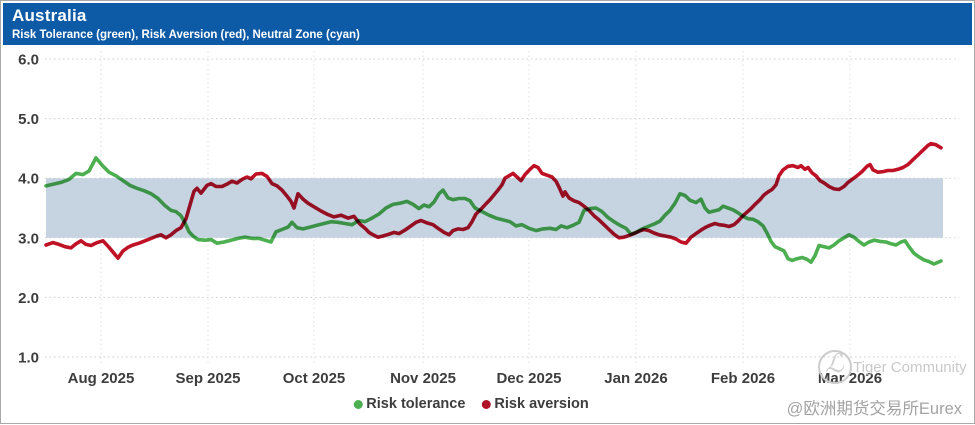 This screenshot has width=975, height=425. Describe the element at coordinates (28, 298) in the screenshot. I see `y-tick-label: 2.0` at that location.